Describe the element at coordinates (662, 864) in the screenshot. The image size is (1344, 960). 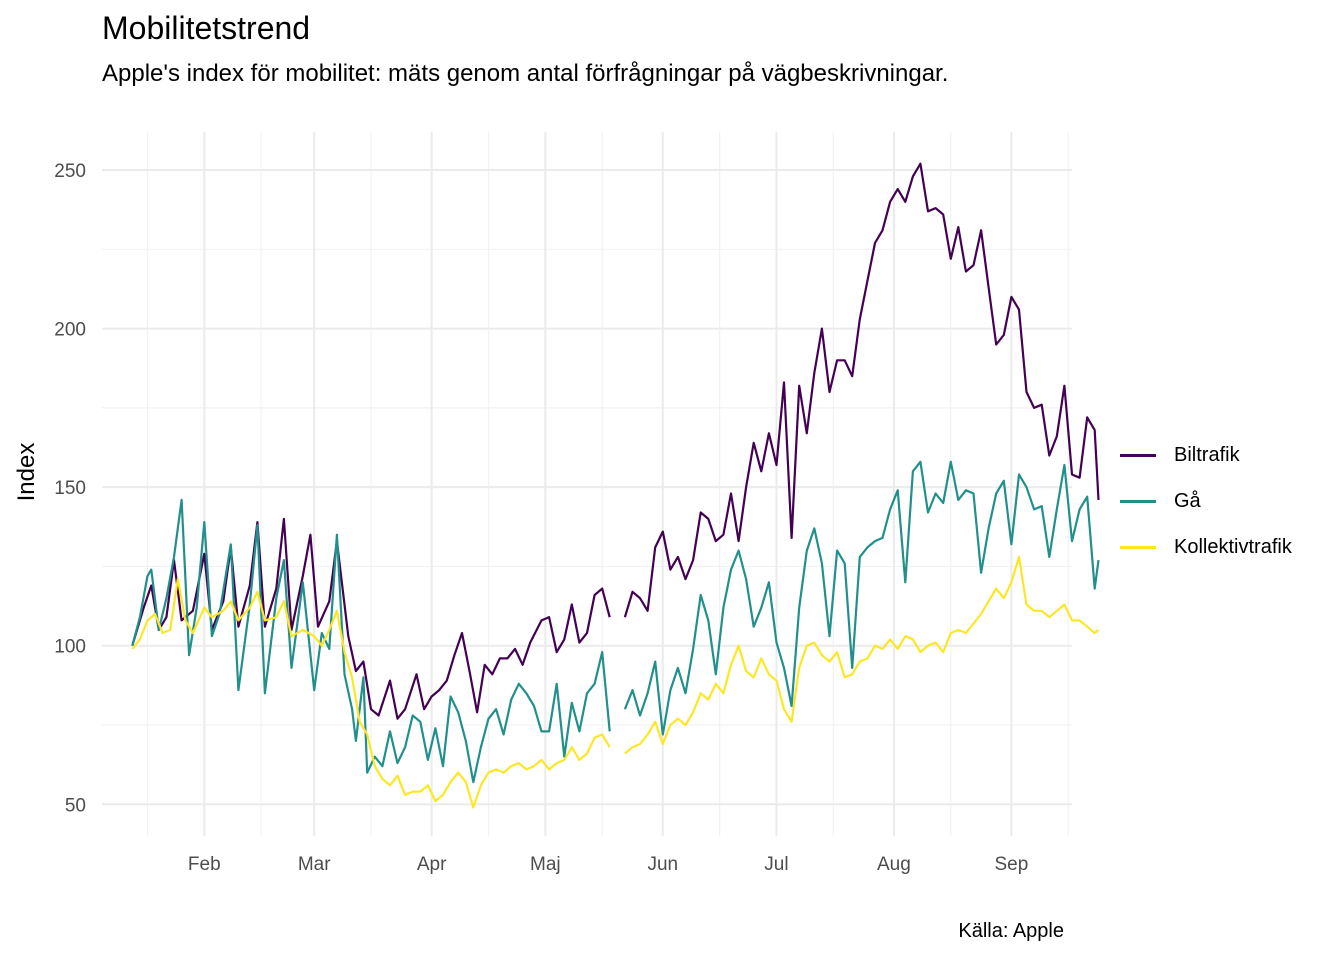
I see `x-tick-label: Jun` at that location.